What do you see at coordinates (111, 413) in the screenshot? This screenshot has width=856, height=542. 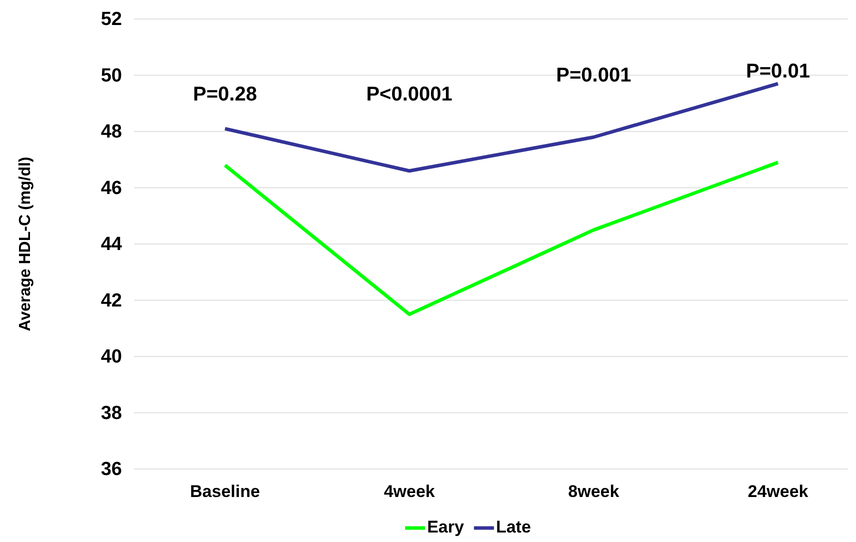 I see `y-tick-label: 38` at bounding box center [111, 413].